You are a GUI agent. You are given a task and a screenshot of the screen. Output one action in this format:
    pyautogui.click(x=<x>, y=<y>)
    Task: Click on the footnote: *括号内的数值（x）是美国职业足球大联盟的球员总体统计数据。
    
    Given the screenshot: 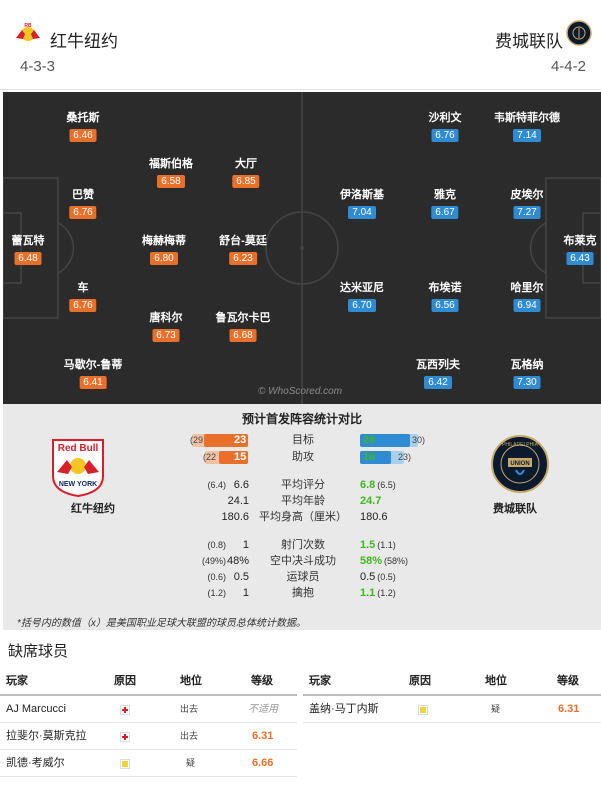 What is the action you would take?
    pyautogui.click(x=161, y=623)
    